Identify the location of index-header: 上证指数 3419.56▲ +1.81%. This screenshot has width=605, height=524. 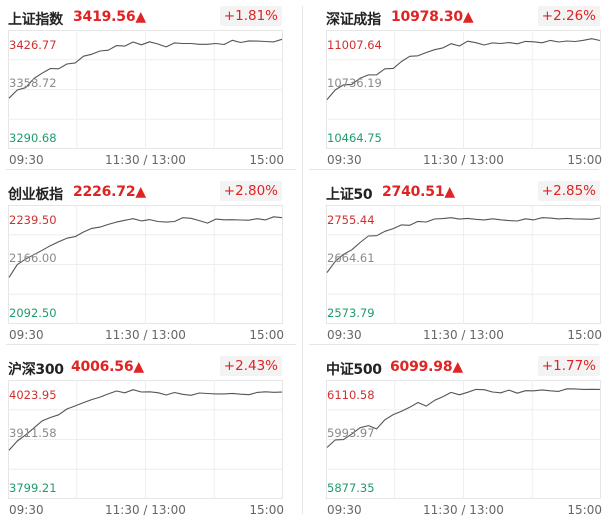
(149, 17).